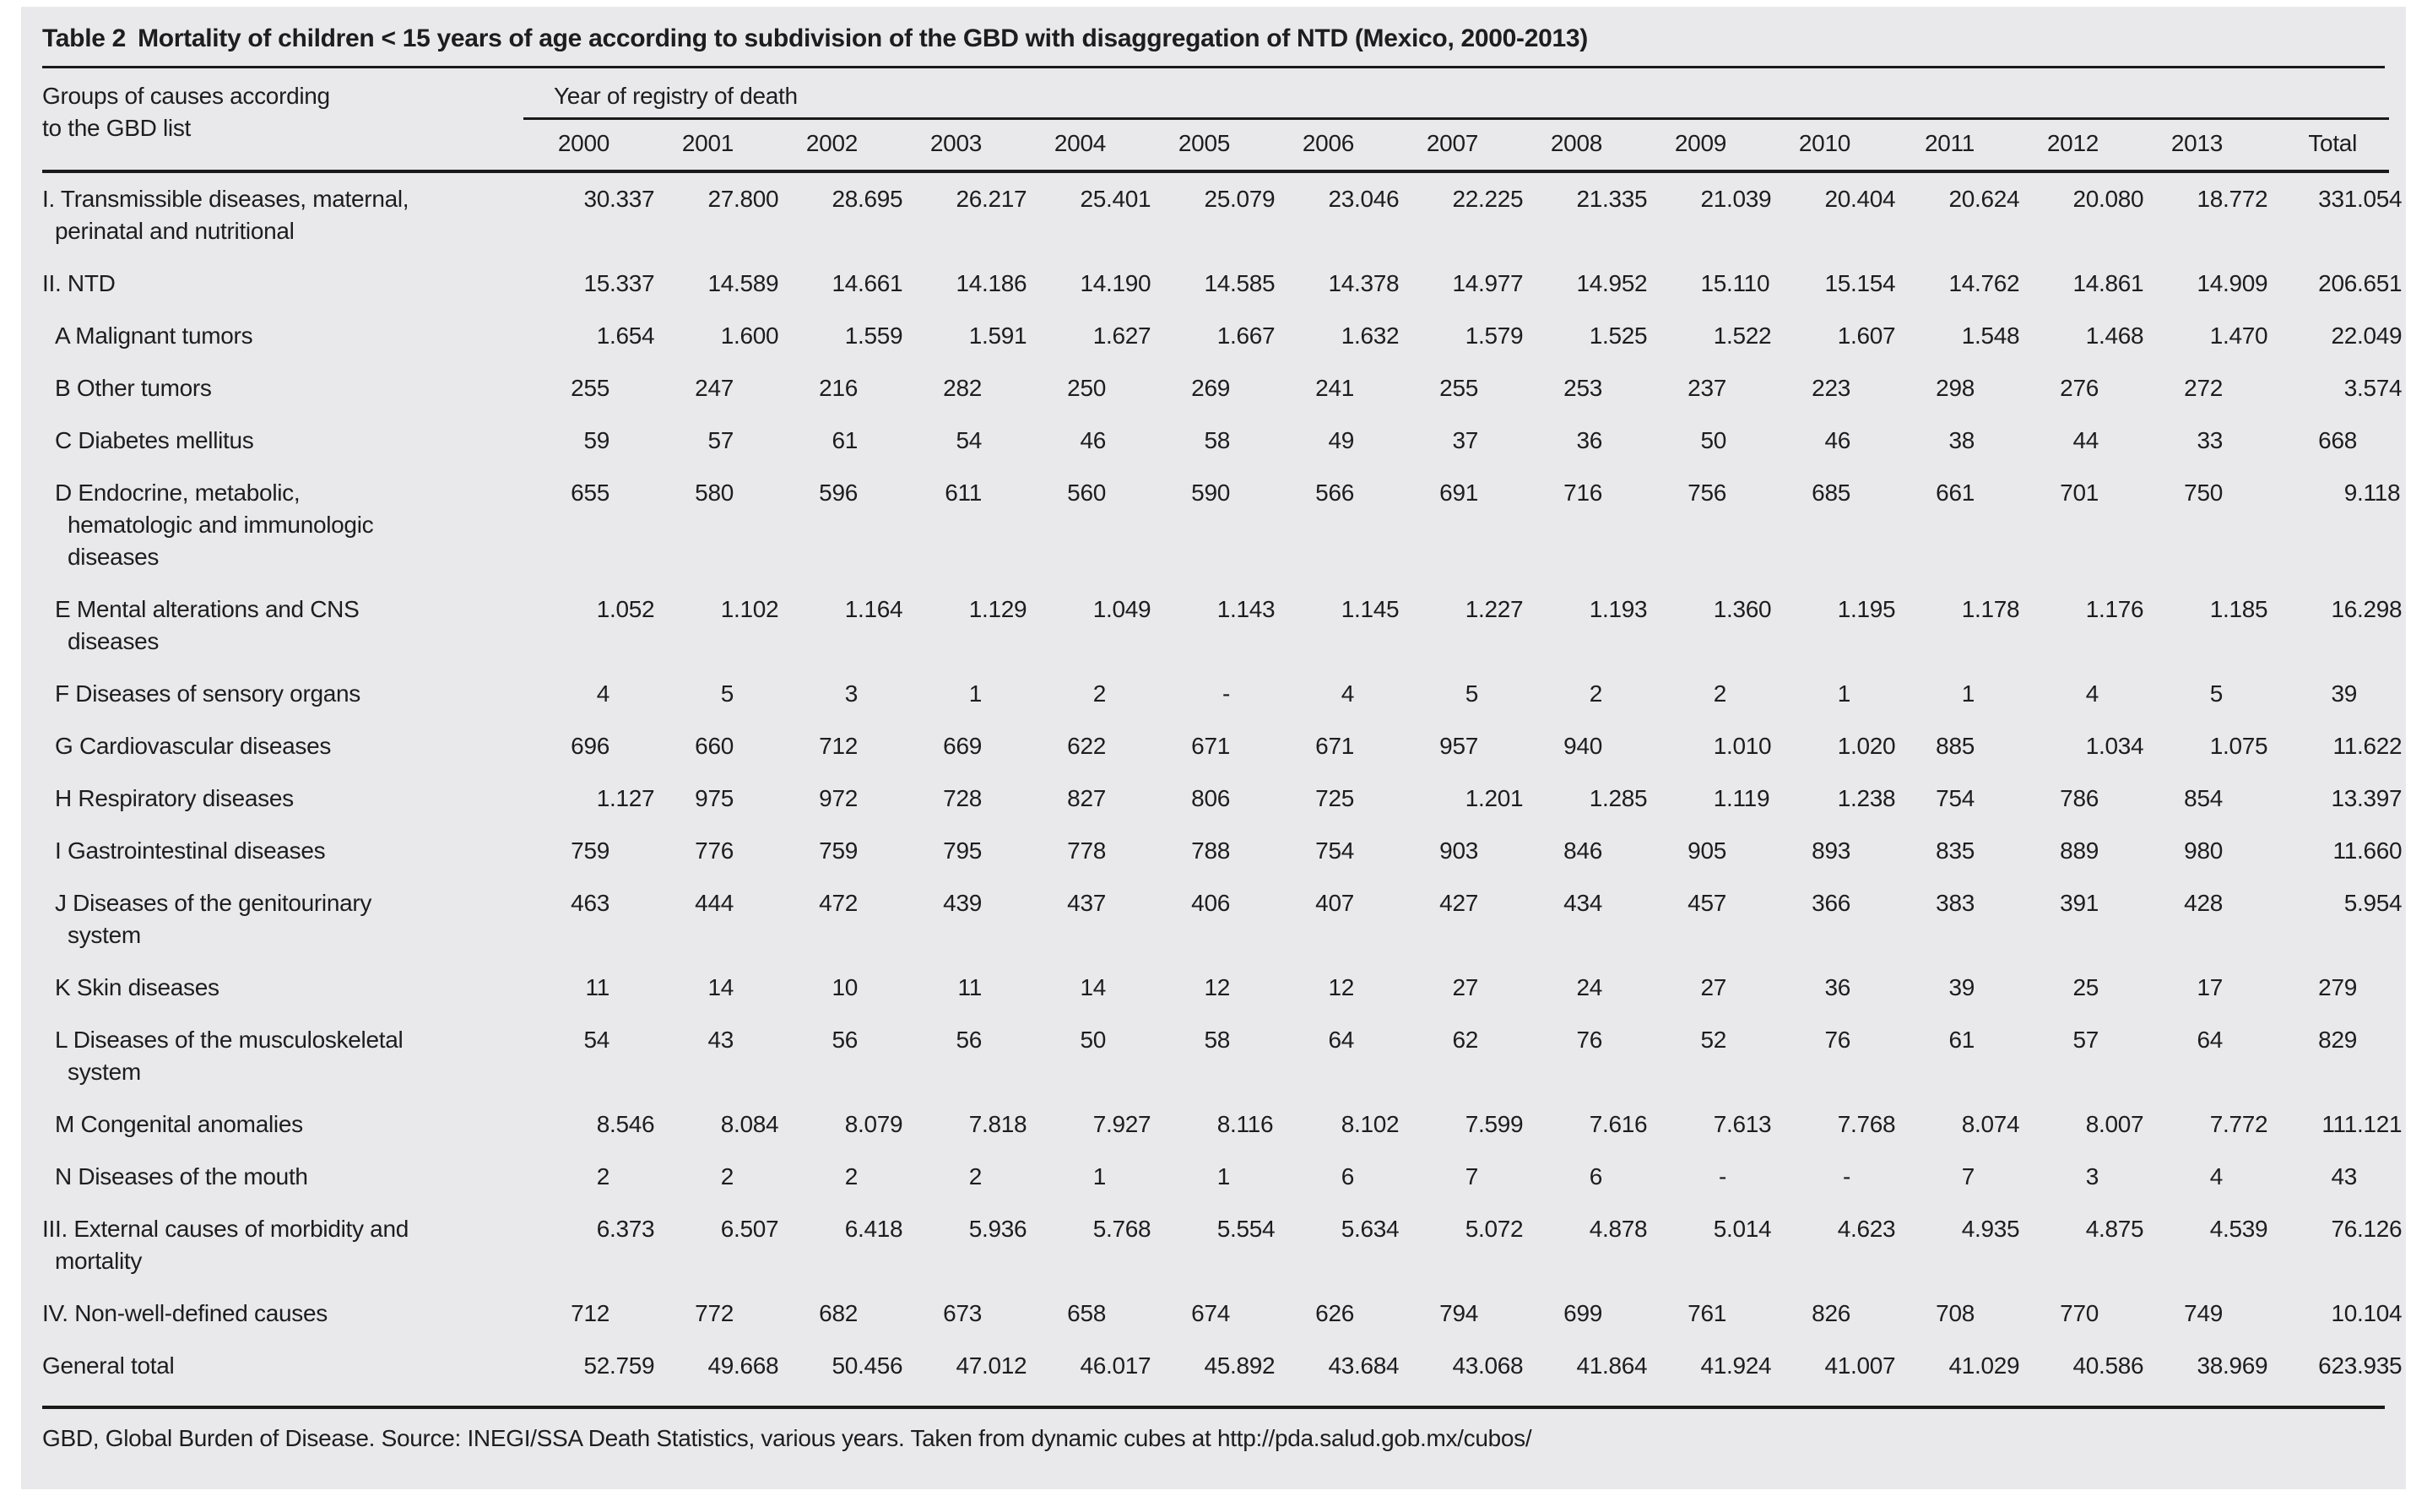 The height and width of the screenshot is (1512, 2427). What do you see at coordinates (1830, 1245) in the screenshot?
I see `value-cell: 4.623` at bounding box center [1830, 1245].